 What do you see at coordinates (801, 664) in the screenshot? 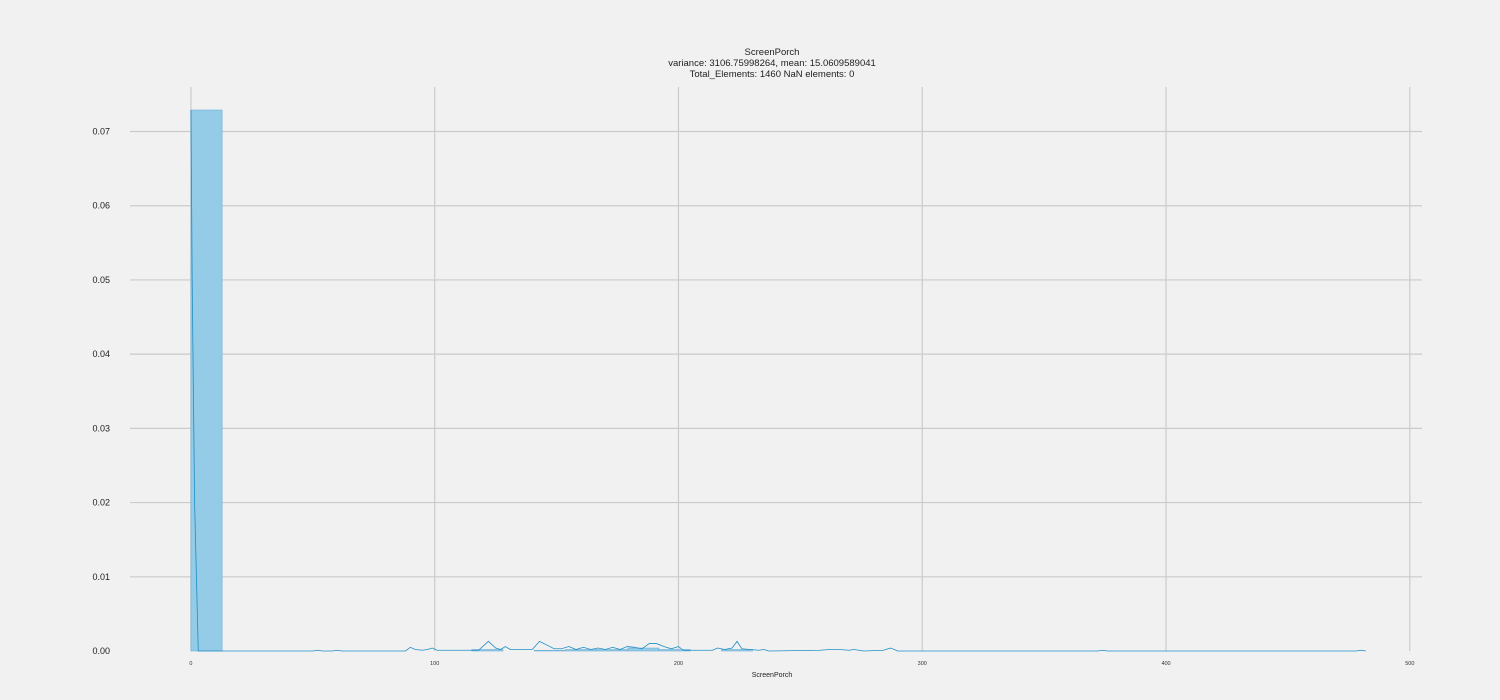
I see `x-tick-labels: 0 100 200 300 400 500` at bounding box center [801, 664].